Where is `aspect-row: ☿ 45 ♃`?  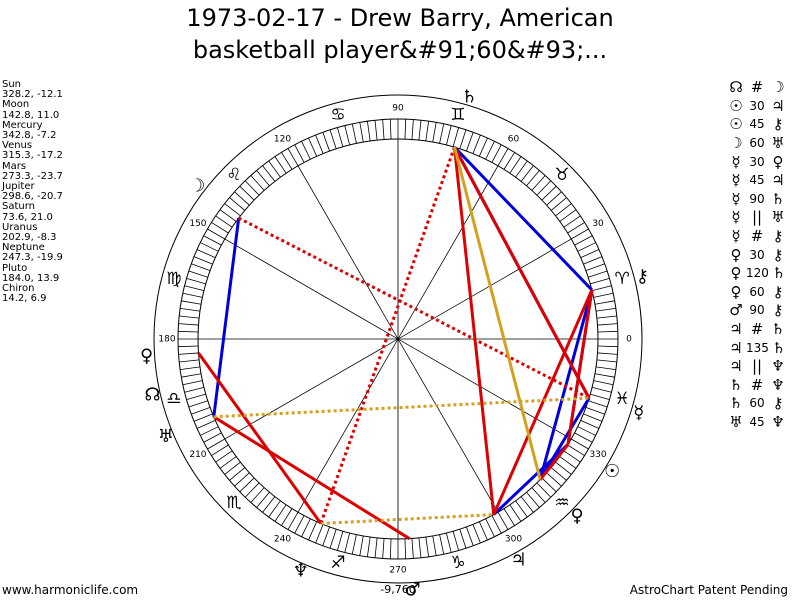
aspect-row: ☿ 45 ♃ is located at coordinates (763, 180).